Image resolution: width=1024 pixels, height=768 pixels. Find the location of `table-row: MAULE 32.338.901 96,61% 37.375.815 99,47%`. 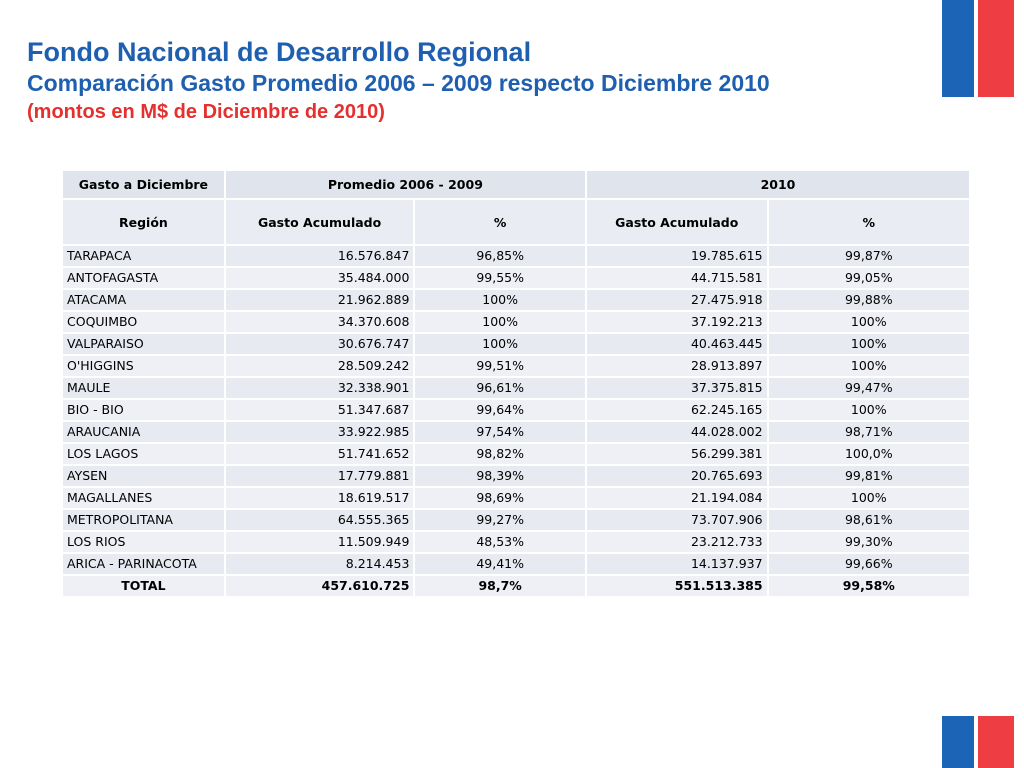

table-row: MAULE 32.338.901 96,61% 37.375.815 99,47% is located at coordinates (516, 388).